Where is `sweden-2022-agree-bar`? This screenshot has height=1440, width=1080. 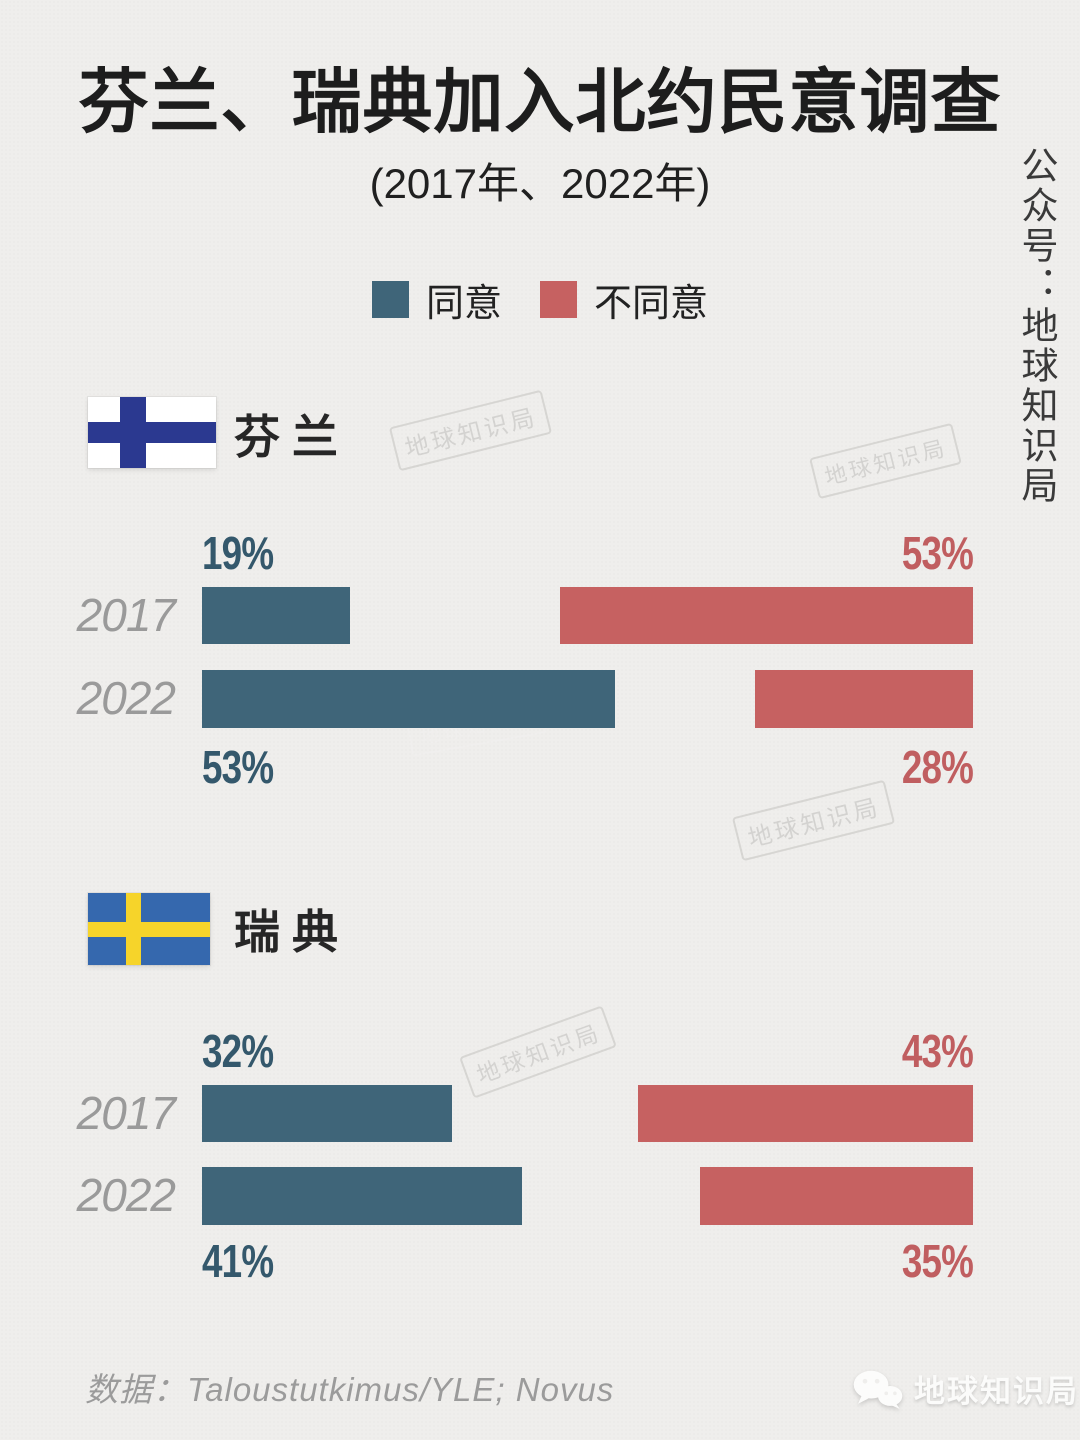
sweden-2022-agree-bar is located at coordinates (362, 1196).